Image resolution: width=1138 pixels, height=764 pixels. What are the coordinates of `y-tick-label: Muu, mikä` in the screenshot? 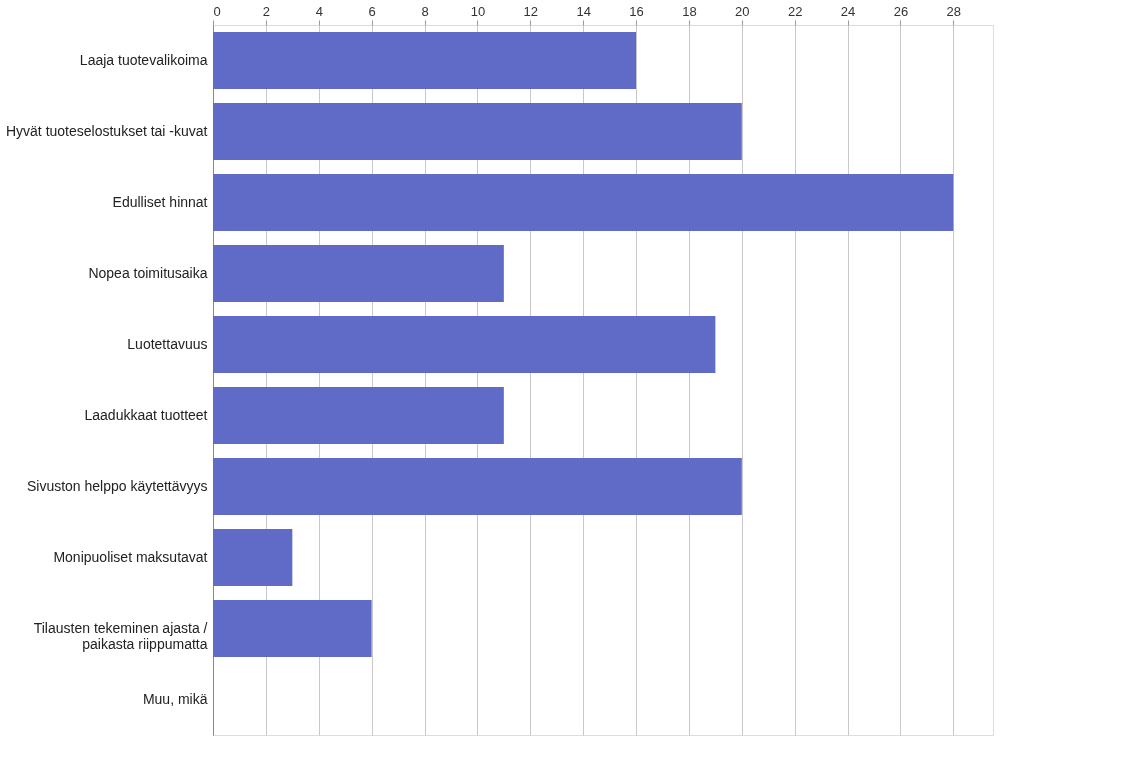 It's located at (175, 698).